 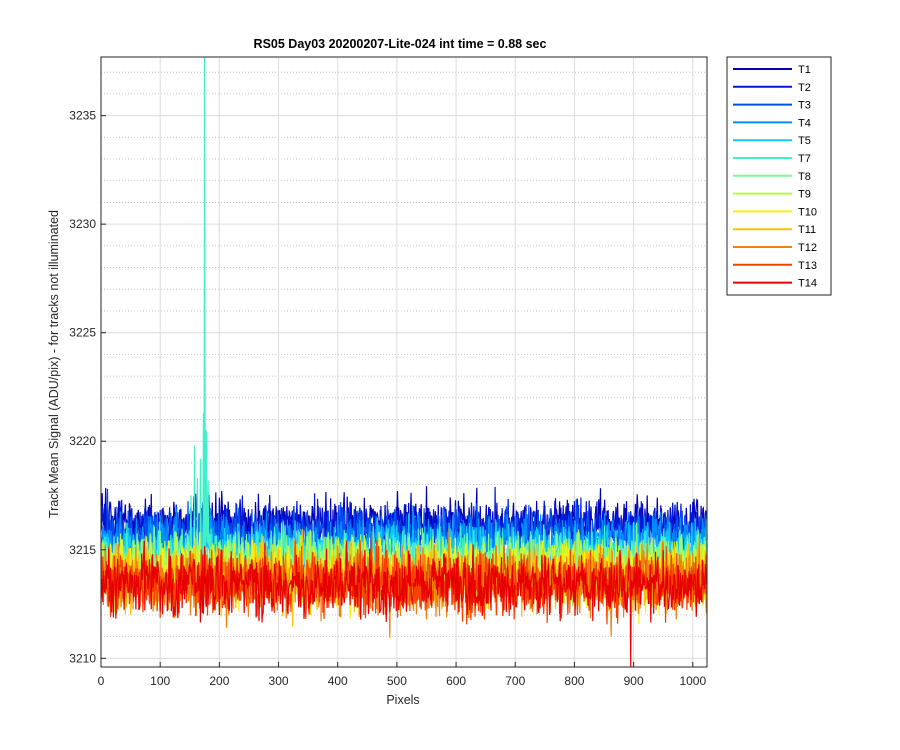 What do you see at coordinates (634, 681) in the screenshot?
I see `x-tick-label: 900` at bounding box center [634, 681].